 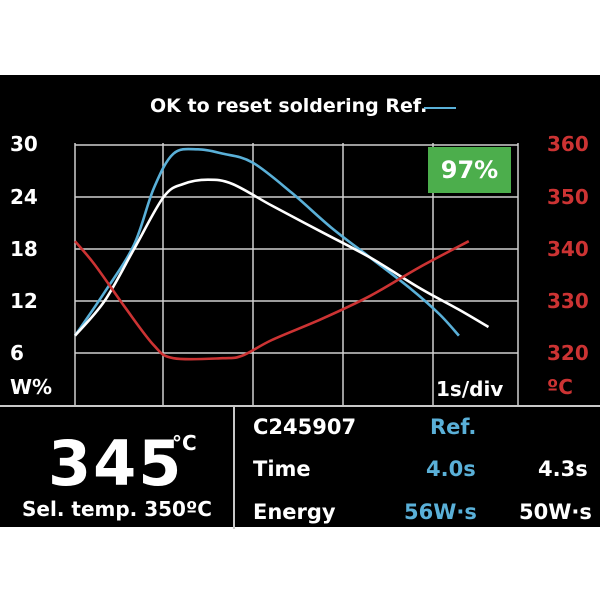 What do you see at coordinates (305, 427) in the screenshot?
I see `tip-id: C245907` at bounding box center [305, 427].